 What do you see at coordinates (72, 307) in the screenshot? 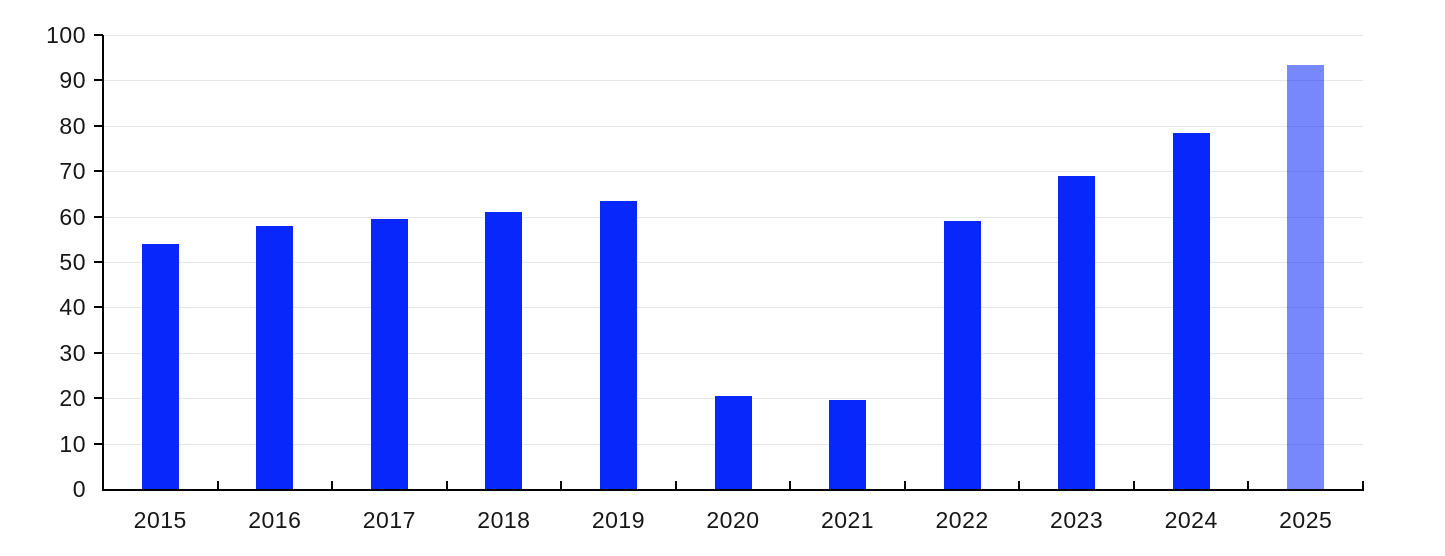
I see `y-axis-label-40: 40` at bounding box center [72, 307].